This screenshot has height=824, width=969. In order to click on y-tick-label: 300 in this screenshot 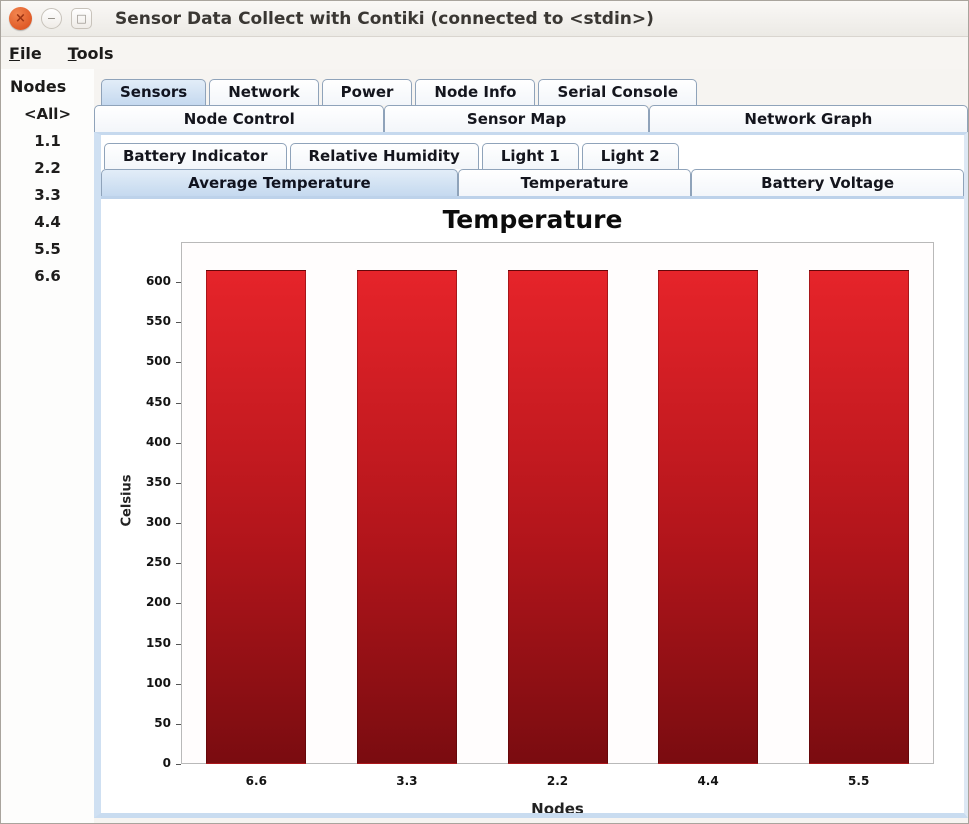, I will do `click(158, 522)`.